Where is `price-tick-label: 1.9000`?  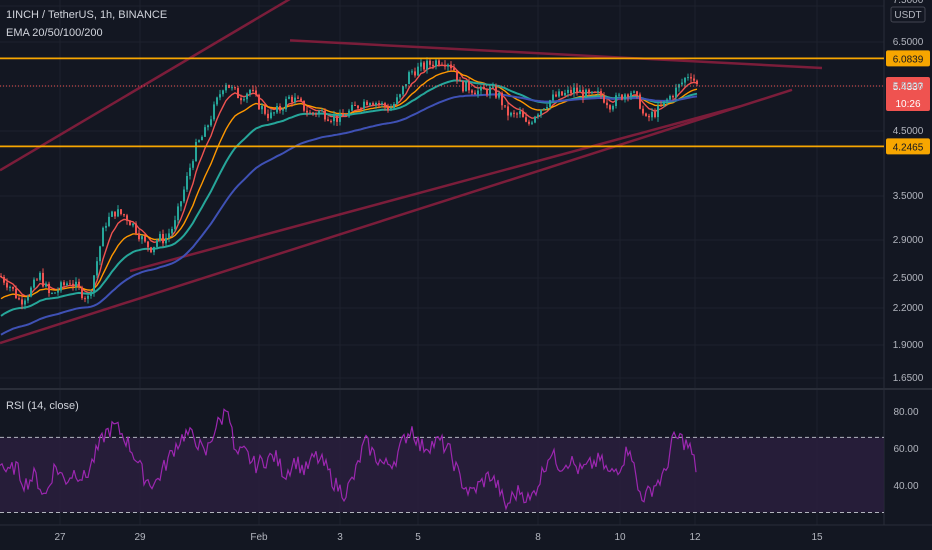 price-tick-label: 1.9000 is located at coordinates (908, 345).